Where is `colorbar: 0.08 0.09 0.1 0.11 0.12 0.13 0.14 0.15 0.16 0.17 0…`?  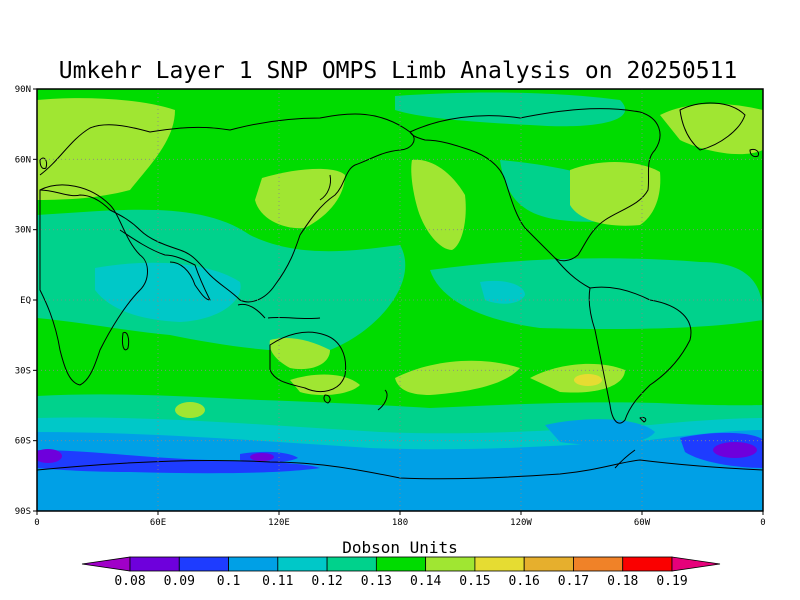
colorbar: 0.08 0.09 0.1 0.11 0.12 0.13 0.14 0.15 0.16 0.17 0… is located at coordinates (401, 572).